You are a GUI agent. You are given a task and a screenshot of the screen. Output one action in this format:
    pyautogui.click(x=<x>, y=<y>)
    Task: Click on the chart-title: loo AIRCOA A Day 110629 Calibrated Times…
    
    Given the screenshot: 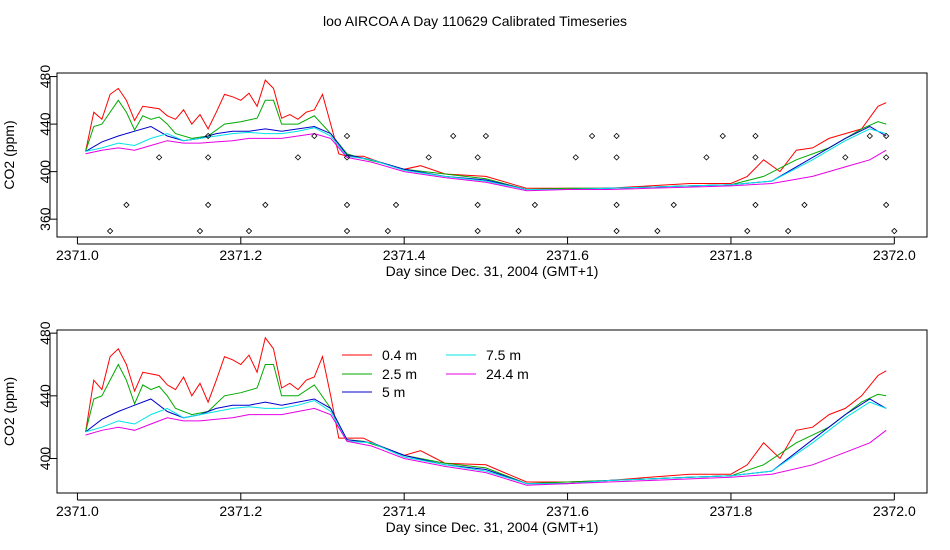 What is the action you would take?
    pyautogui.click(x=475, y=21)
    